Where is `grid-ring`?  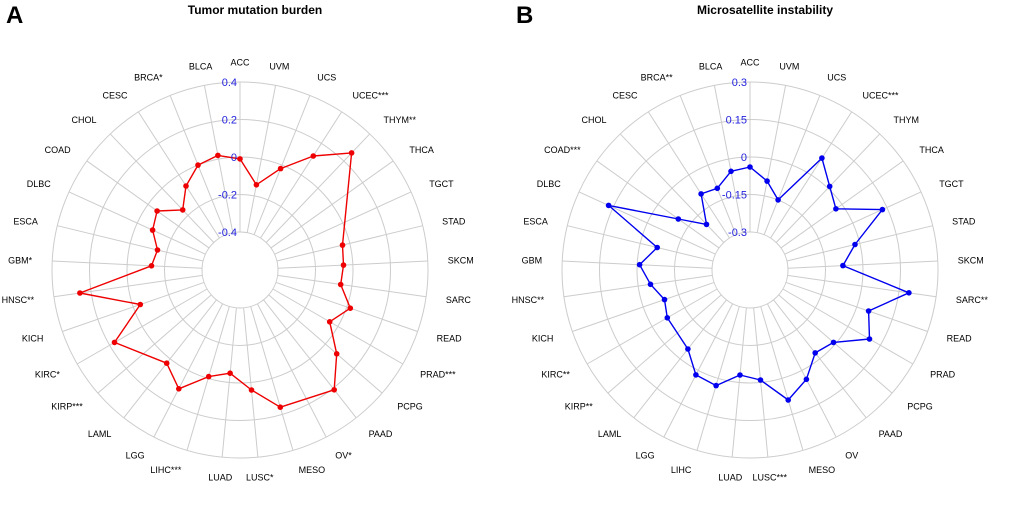
grid-ring is located at coordinates (750, 270).